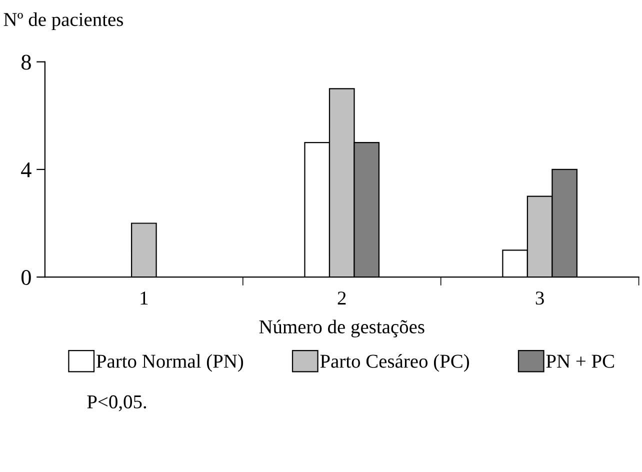  What do you see at coordinates (116, 403) in the screenshot?
I see `text: P<0,05.` at bounding box center [116, 403].